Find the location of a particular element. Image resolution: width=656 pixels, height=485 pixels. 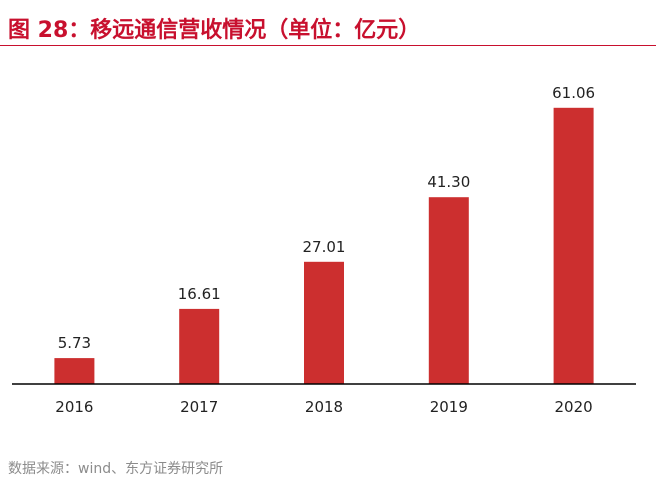

bar-2016 is located at coordinates (74, 371).